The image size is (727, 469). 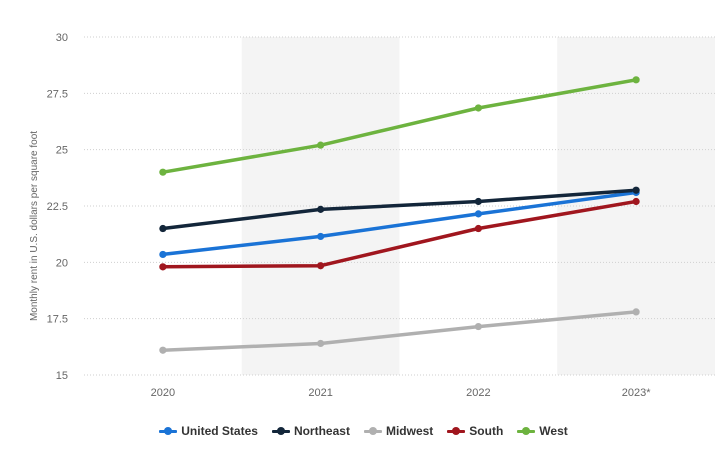 What do you see at coordinates (62, 151) in the screenshot?
I see `y-tick-label: 25` at bounding box center [62, 151].